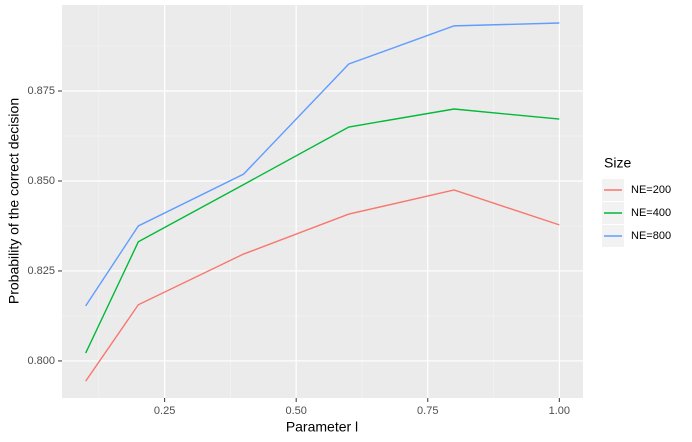 This screenshot has height=442, width=692. I want to click on legend-label: NE=800, so click(651, 236).